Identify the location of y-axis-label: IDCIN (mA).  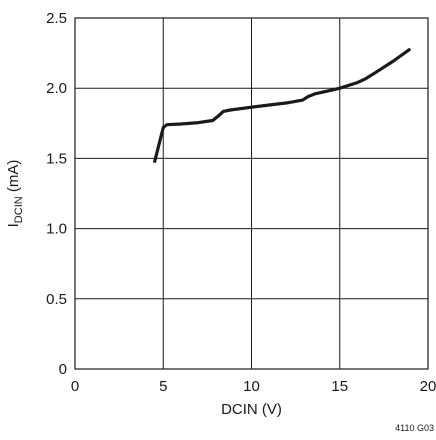
(15, 194).